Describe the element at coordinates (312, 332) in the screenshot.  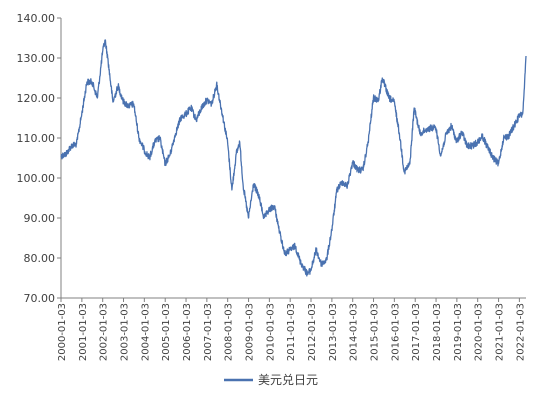
I see `x-tick-label: 2012-01-03` at that location.